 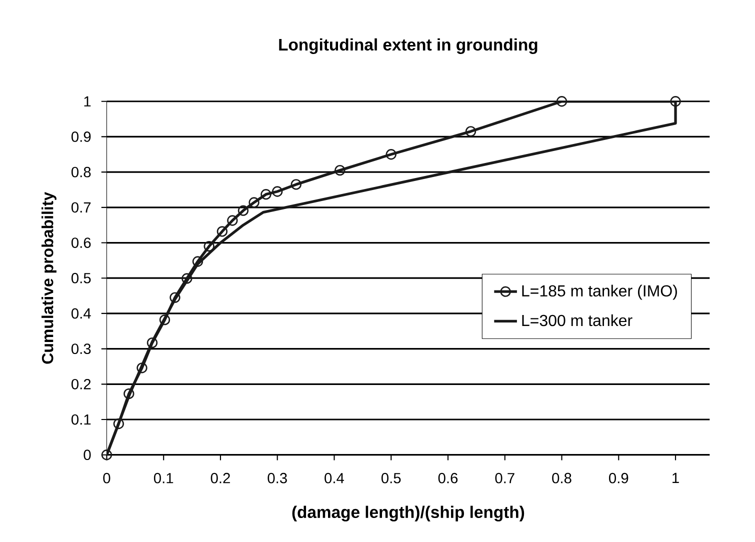 I want to click on y-tick-label: 0.7, so click(x=81, y=207).